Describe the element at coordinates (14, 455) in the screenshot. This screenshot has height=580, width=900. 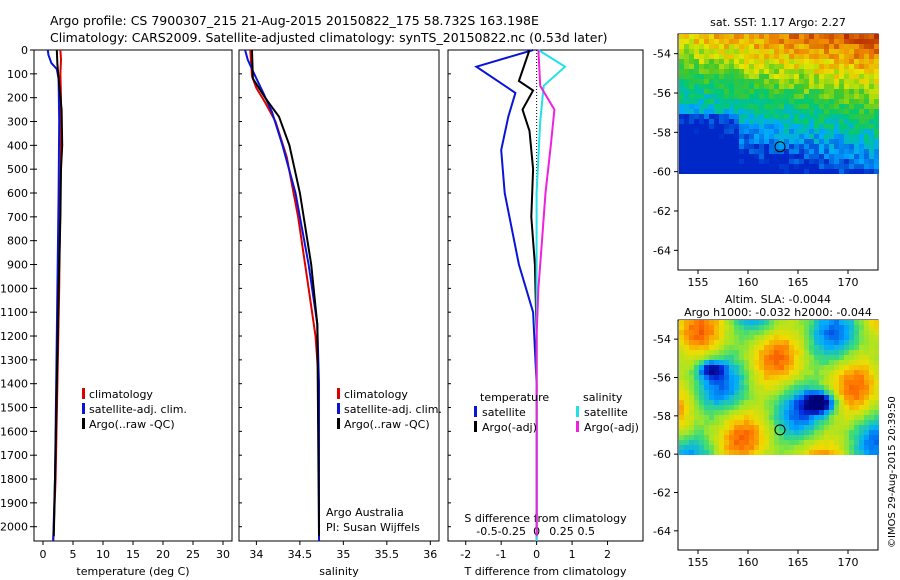
I see `depth-tick-label: 1700` at that location.